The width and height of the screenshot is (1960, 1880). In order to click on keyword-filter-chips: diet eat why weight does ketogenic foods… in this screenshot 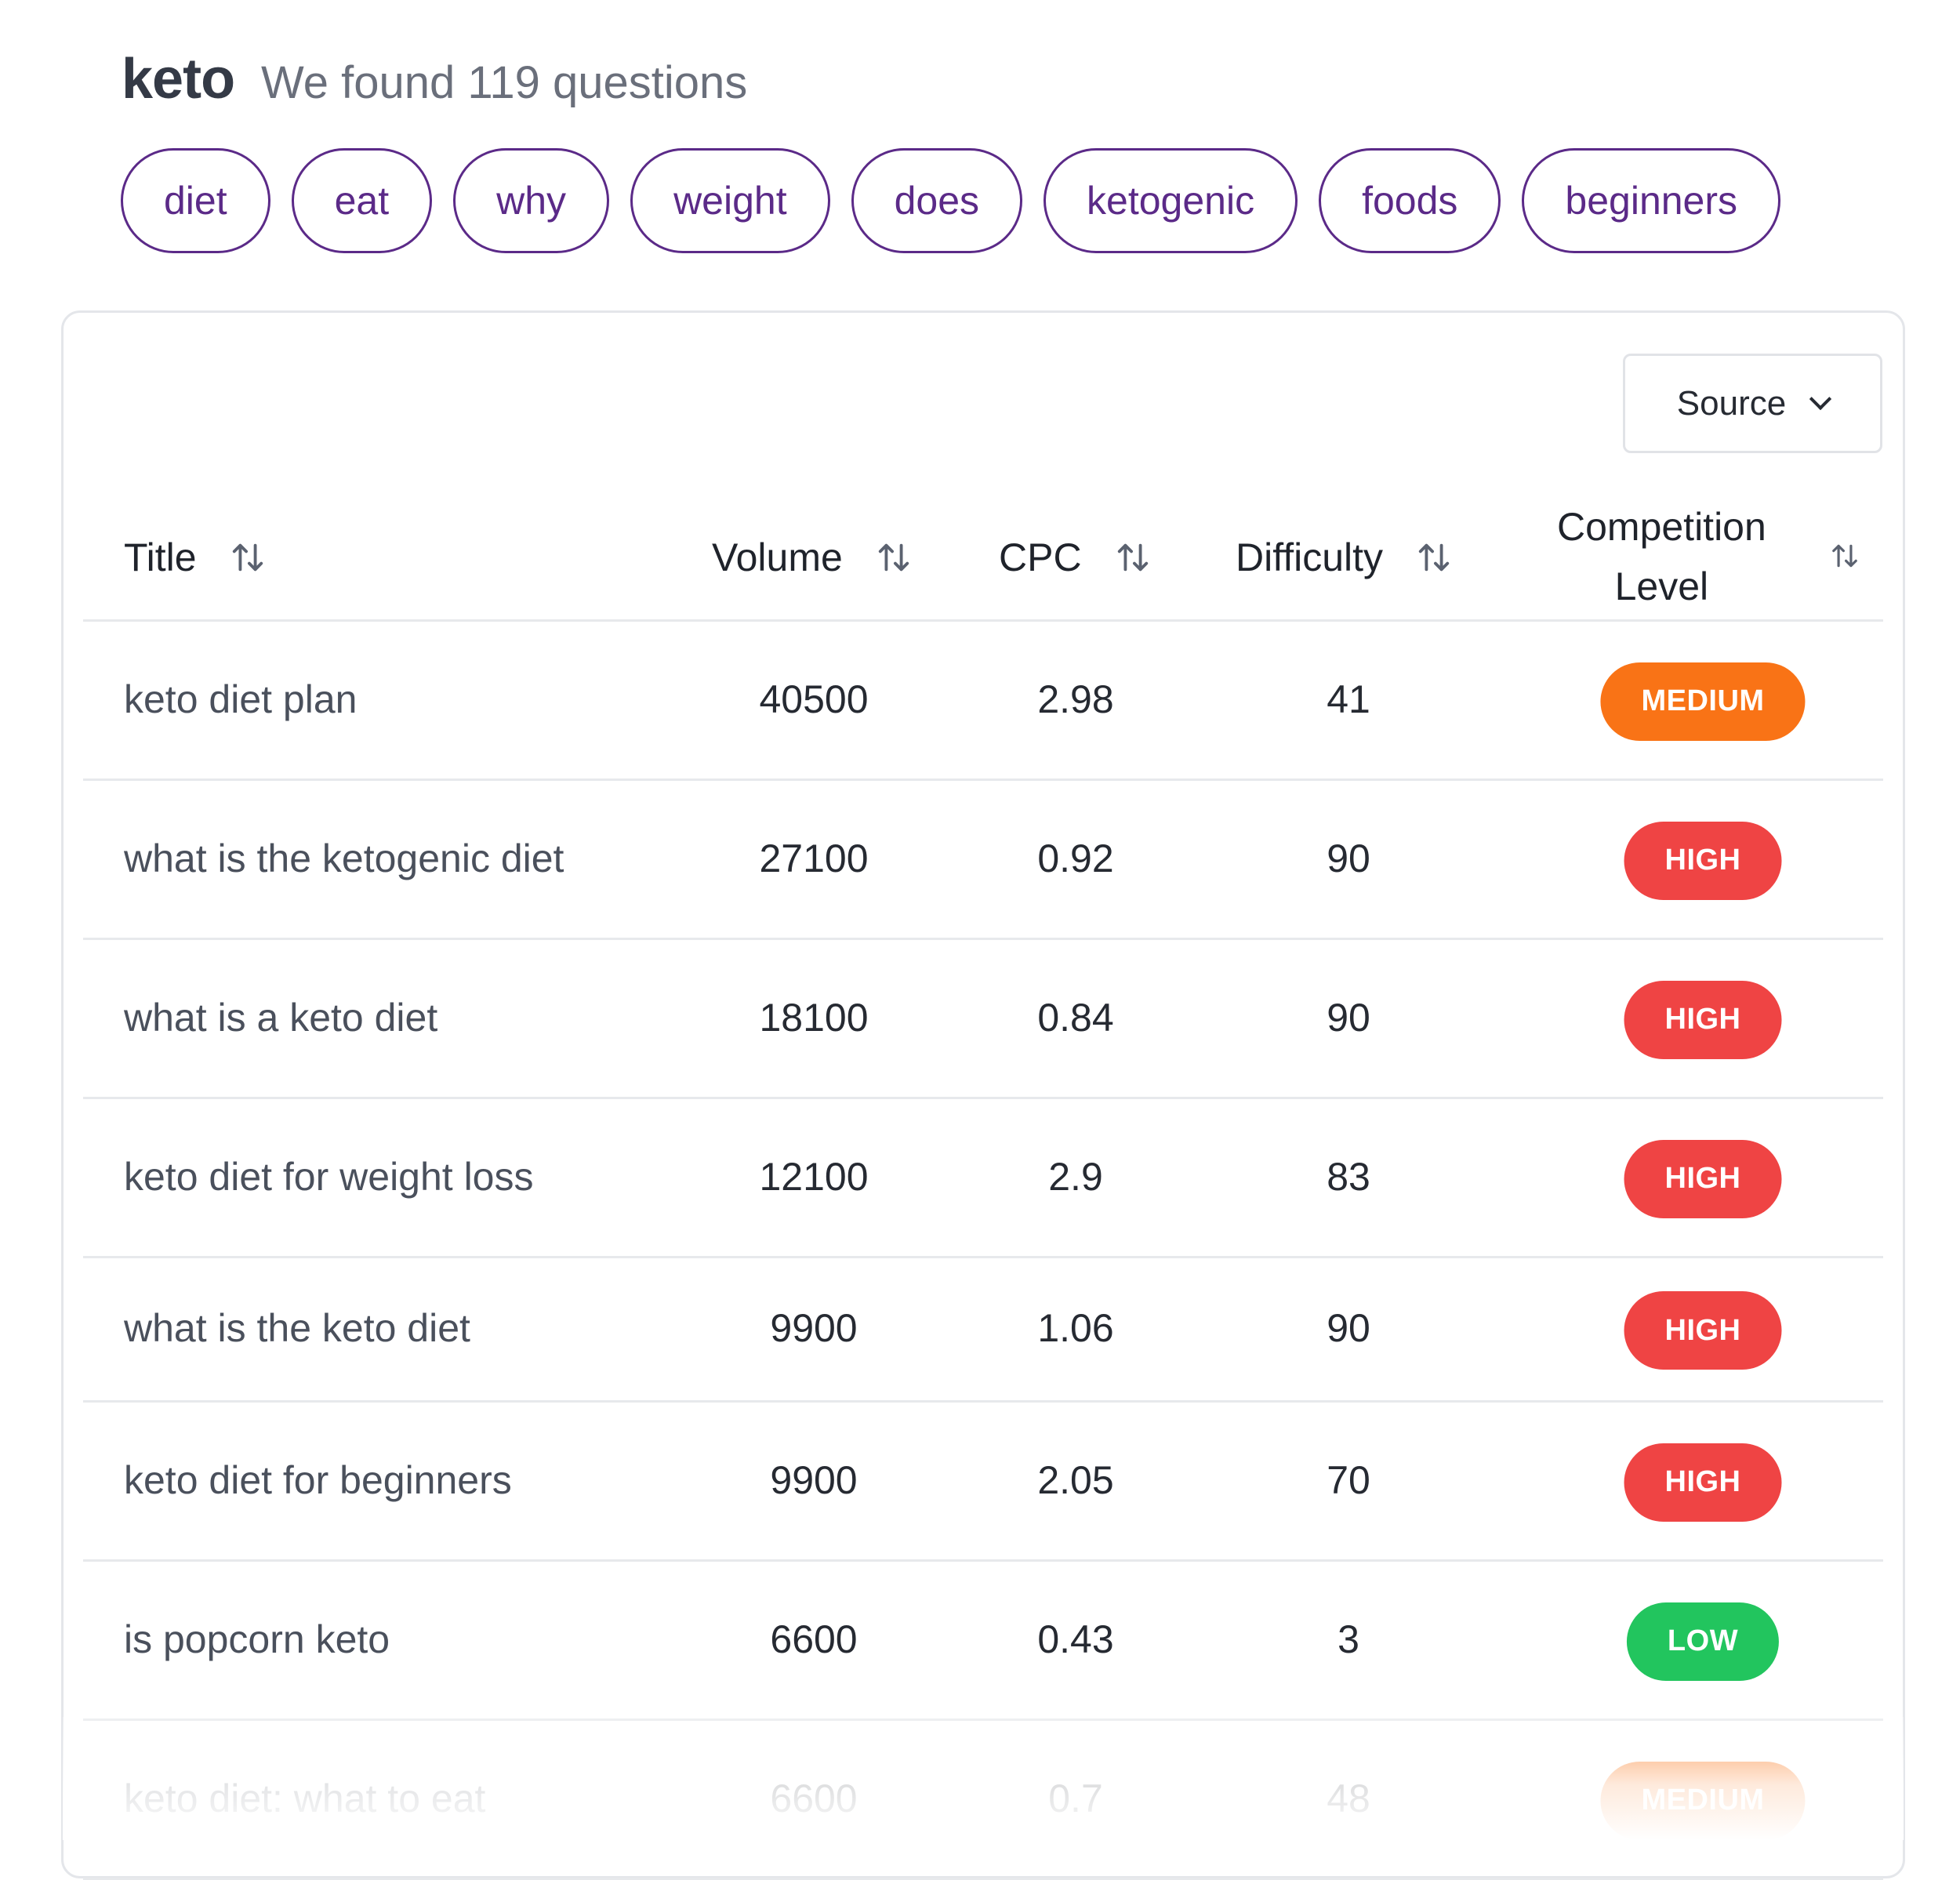, I will do `click(951, 200)`.